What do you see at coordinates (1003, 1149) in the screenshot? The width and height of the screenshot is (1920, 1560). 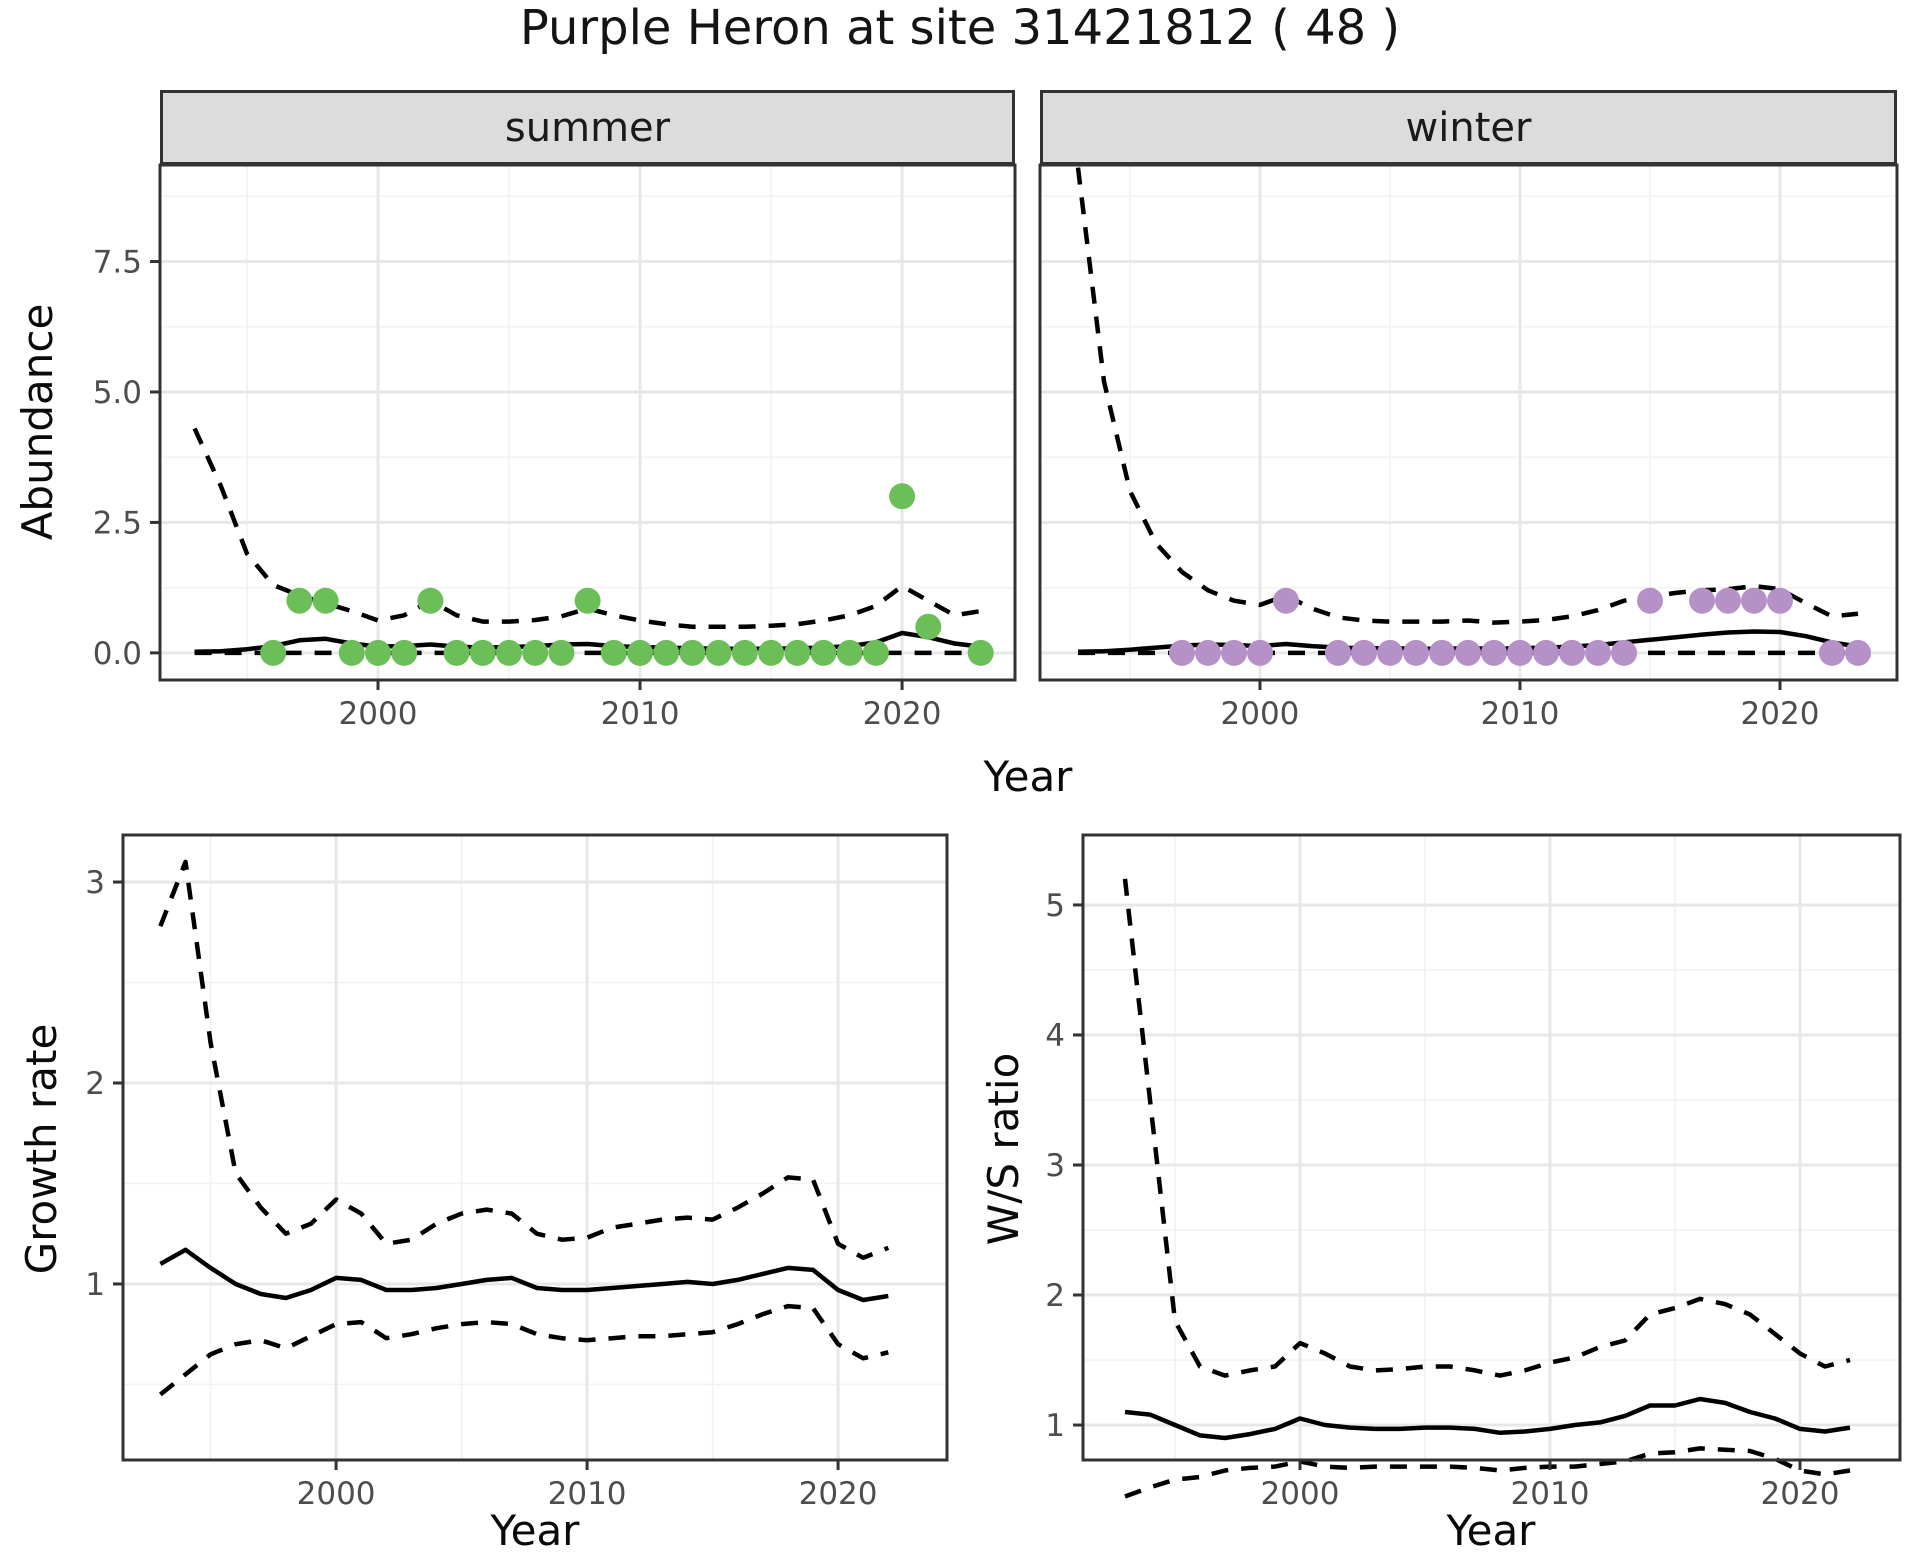 I see `y-axis-title-ws-ratio: W/S ratio` at bounding box center [1003, 1149].